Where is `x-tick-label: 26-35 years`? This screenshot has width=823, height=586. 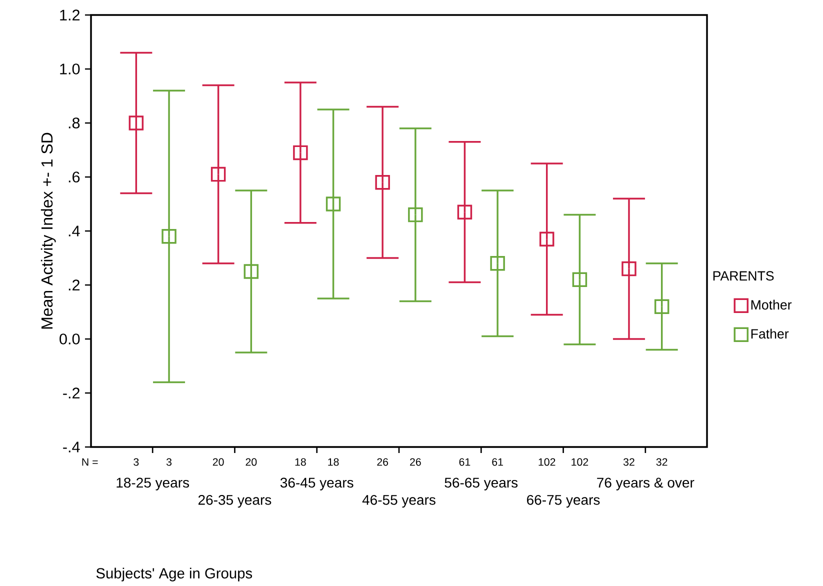
x-tick-label: 26-35 years is located at coordinates (235, 501).